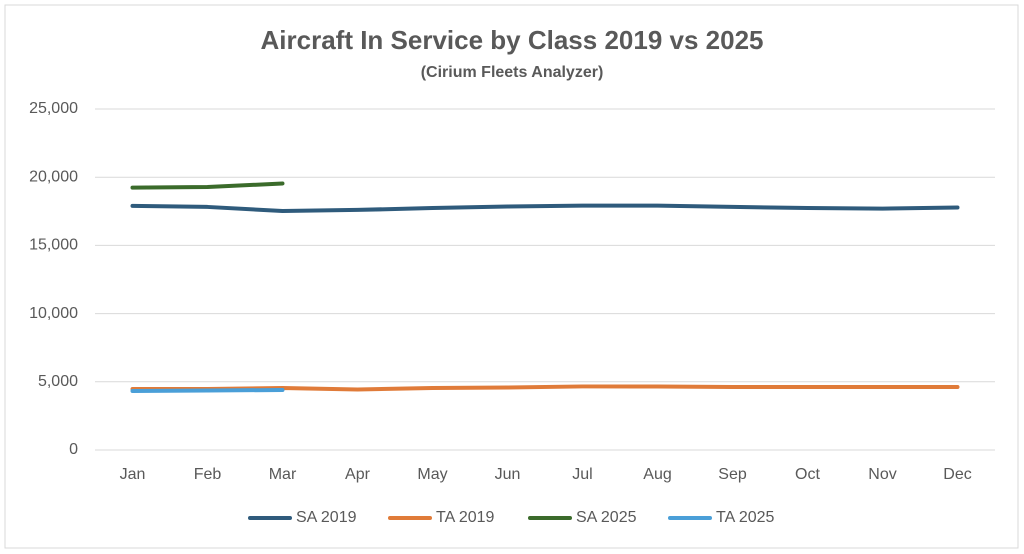 The height and width of the screenshot is (554, 1024). I want to click on y-tick-label: 25,000, so click(53, 108).